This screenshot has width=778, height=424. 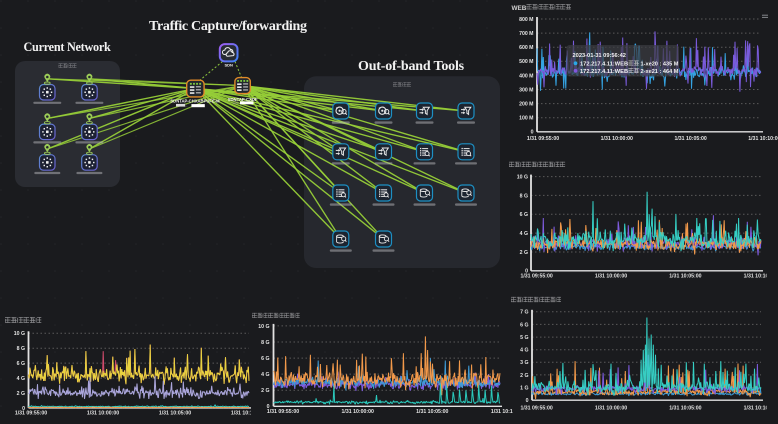 What do you see at coordinates (519, 8) in the screenshot?
I see `svg-text: WEB` at bounding box center [519, 8].